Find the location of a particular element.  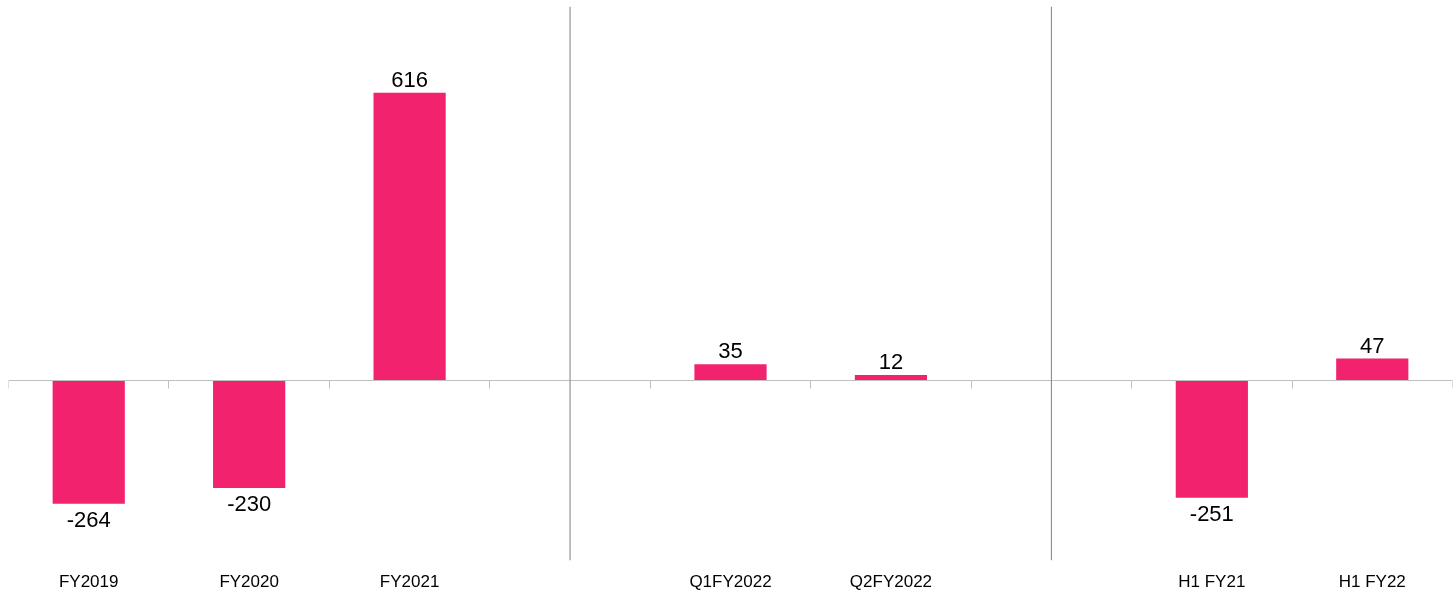

x-tick-label: FY2021 is located at coordinates (409, 581).